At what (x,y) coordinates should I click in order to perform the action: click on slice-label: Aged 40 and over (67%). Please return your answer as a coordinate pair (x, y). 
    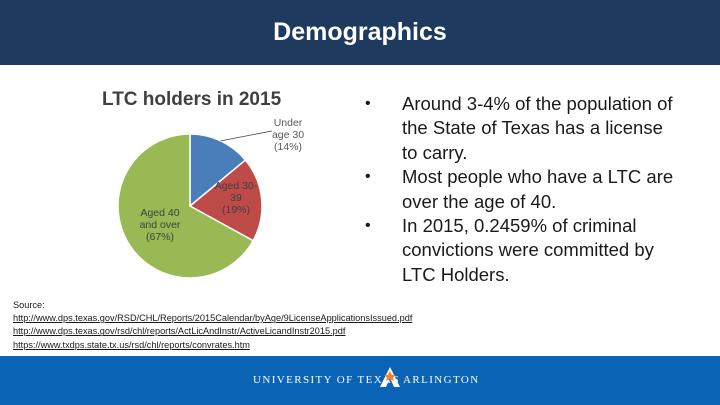
    Looking at the image, I should click on (160, 225).